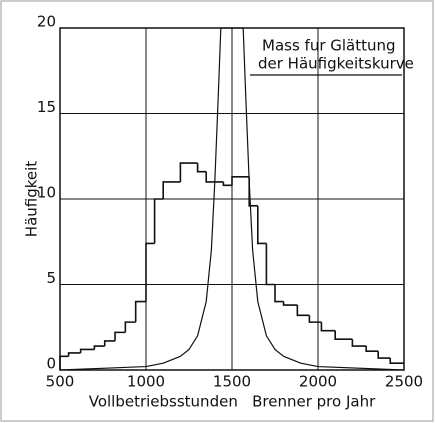 This screenshot has height=423, width=435. What do you see at coordinates (46, 193) in the screenshot?
I see `y-tick-label: 10` at bounding box center [46, 193].